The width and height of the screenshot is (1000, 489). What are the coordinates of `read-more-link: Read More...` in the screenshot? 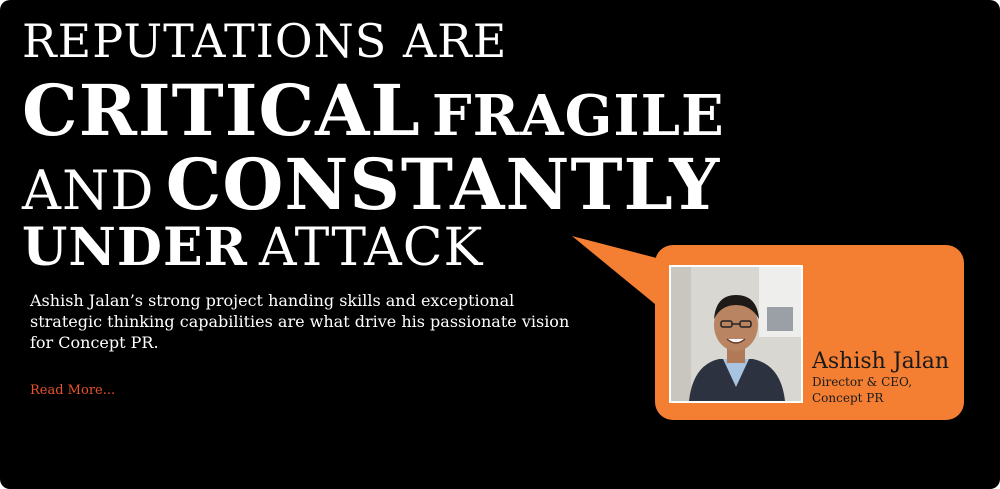 It's located at (73, 390).